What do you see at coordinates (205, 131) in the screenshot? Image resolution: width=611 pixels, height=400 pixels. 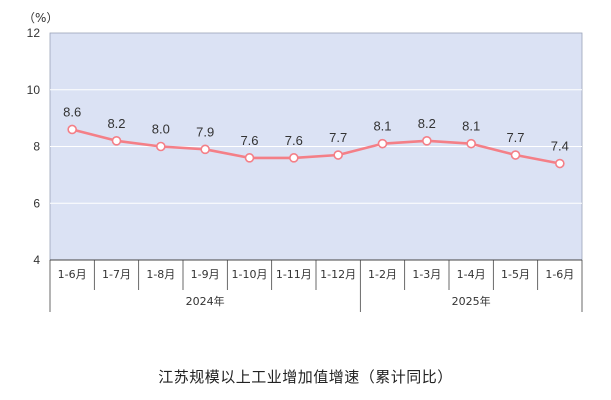 I see `data-label: 7.9` at bounding box center [205, 131].